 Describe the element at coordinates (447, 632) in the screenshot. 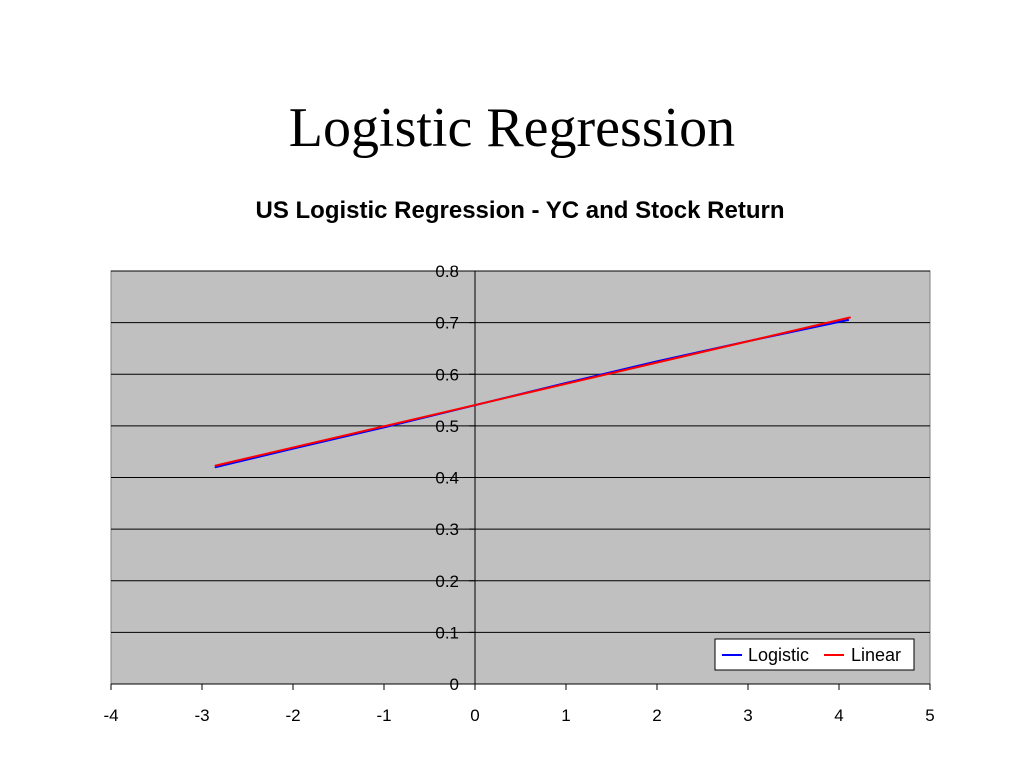

I see `y-tick-label: 0.1` at that location.